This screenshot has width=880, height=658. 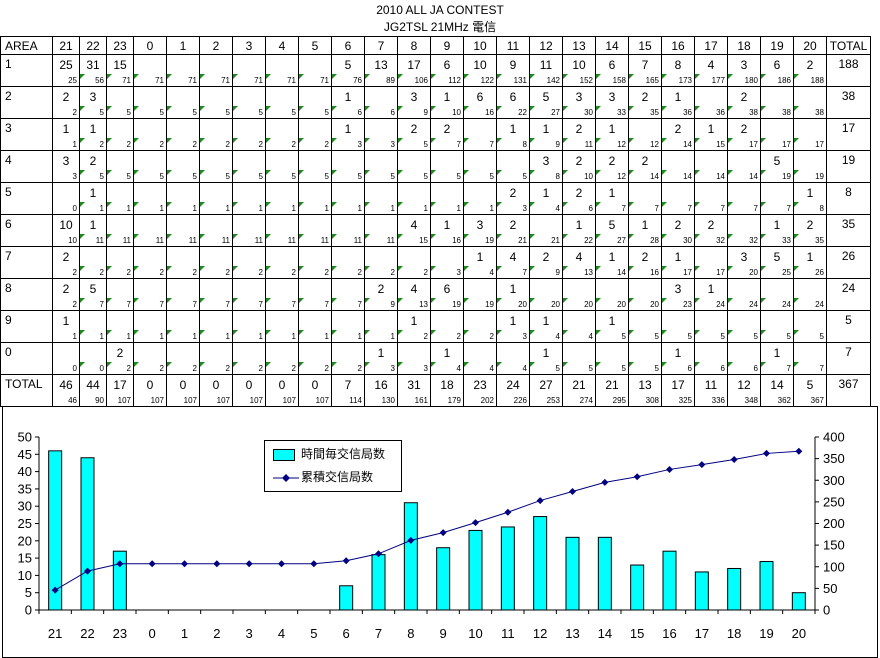 I want to click on total-count-cell: 0, so click(x=315, y=384).